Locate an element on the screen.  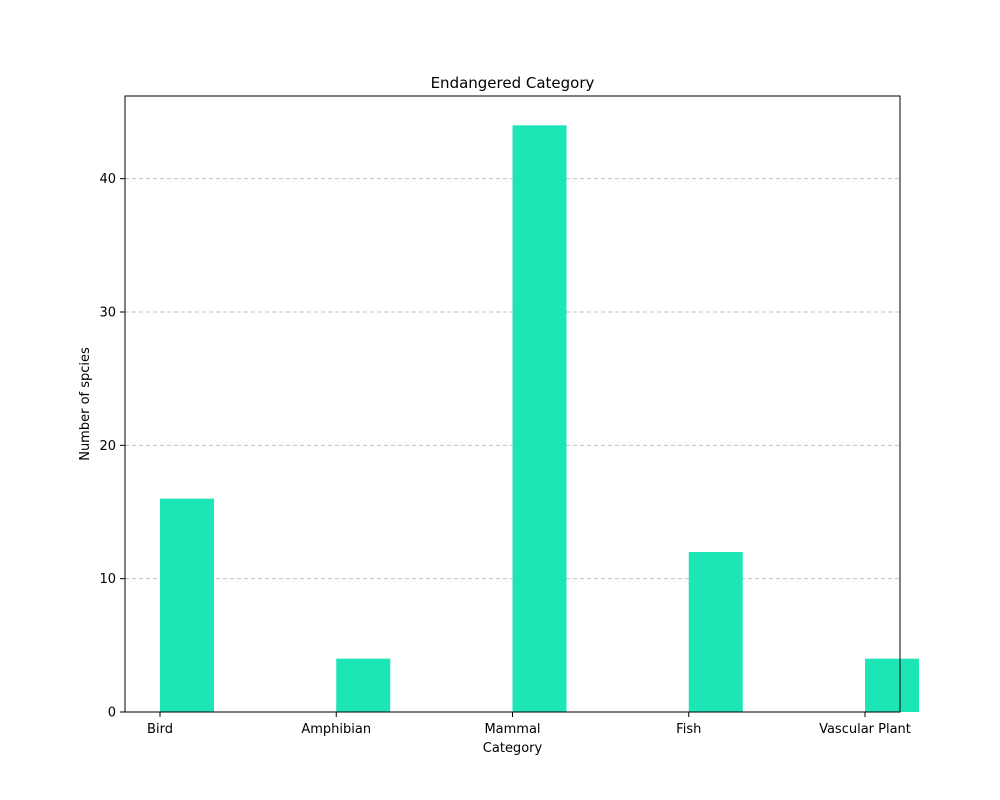
y-tick-label: 40 is located at coordinates (107, 179).